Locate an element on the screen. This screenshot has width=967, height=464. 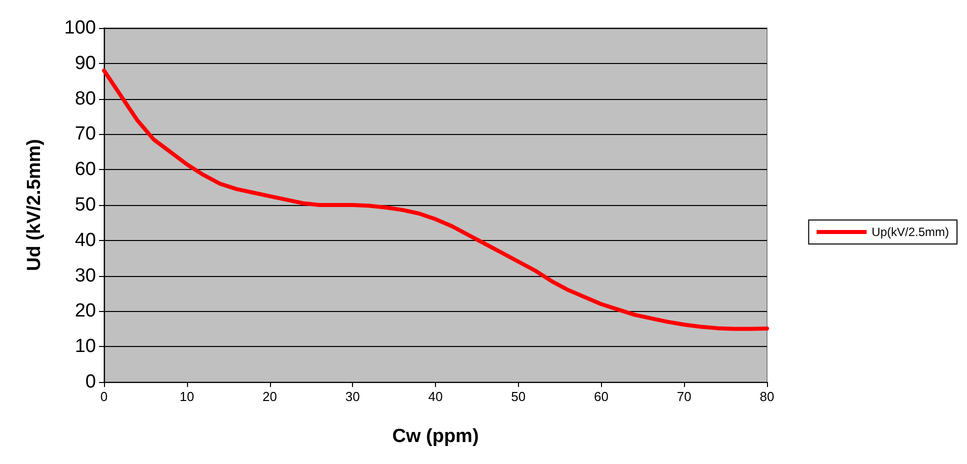
y-tick-label: 30 is located at coordinates (85, 275).